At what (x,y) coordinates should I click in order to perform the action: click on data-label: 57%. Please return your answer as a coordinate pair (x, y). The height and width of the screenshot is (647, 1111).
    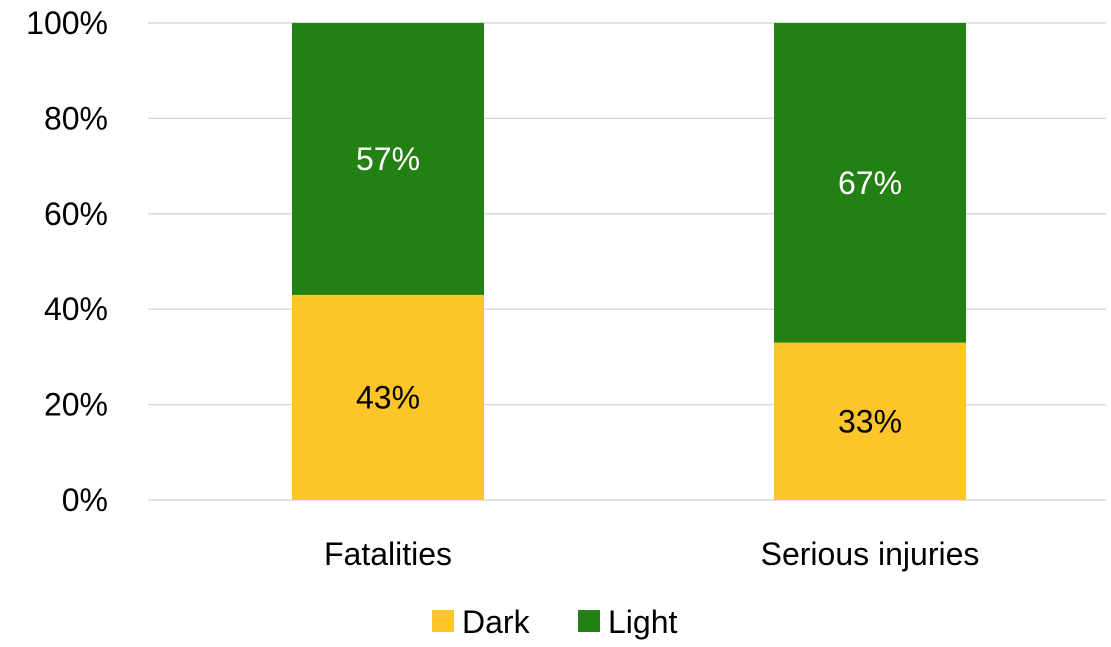
    Looking at the image, I should click on (388, 159).